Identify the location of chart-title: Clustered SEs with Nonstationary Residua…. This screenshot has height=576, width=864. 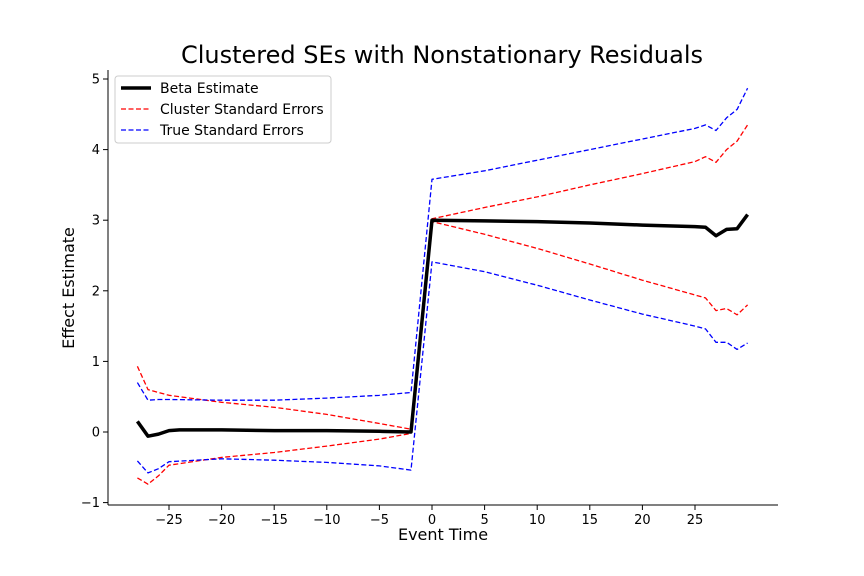
(442, 55).